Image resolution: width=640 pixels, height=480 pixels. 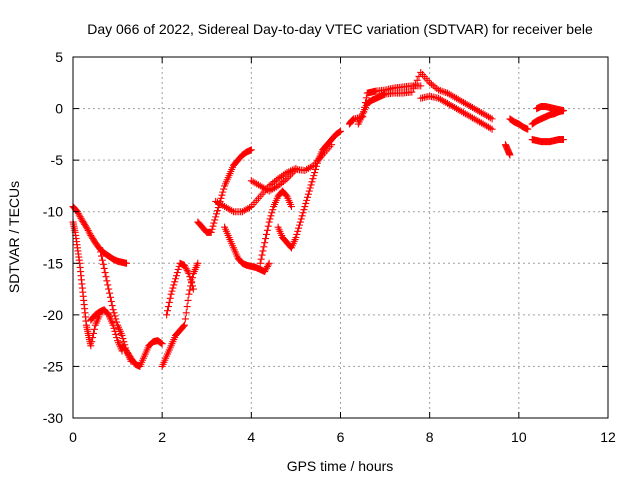 I want to click on series-arc-p, so click(x=456, y=112).